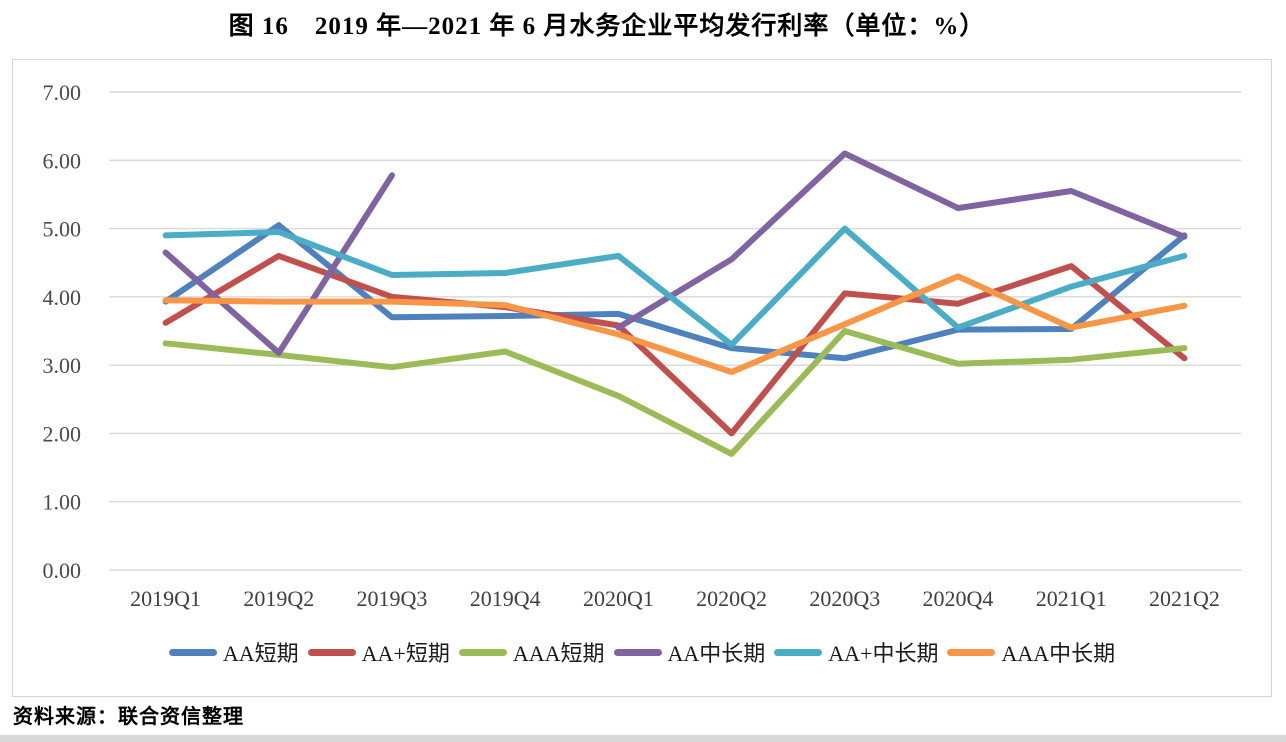 This screenshot has height=742, width=1286. I want to click on x-axis-tick-label: 2019Q4, so click(505, 598).